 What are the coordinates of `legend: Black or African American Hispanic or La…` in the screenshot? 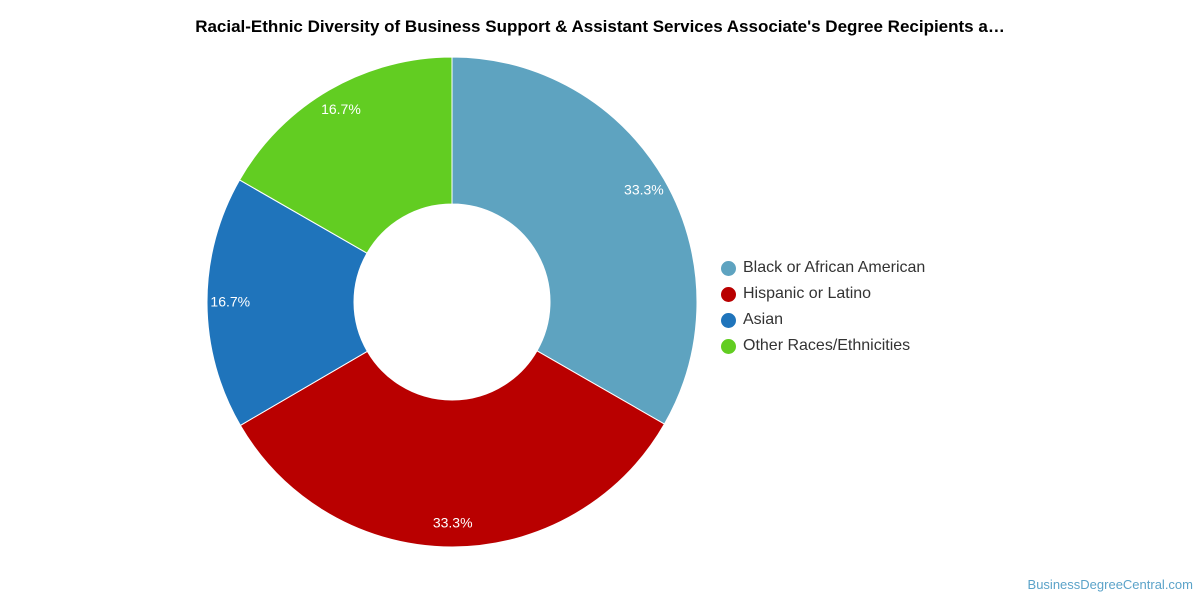 It's located at (823, 307).